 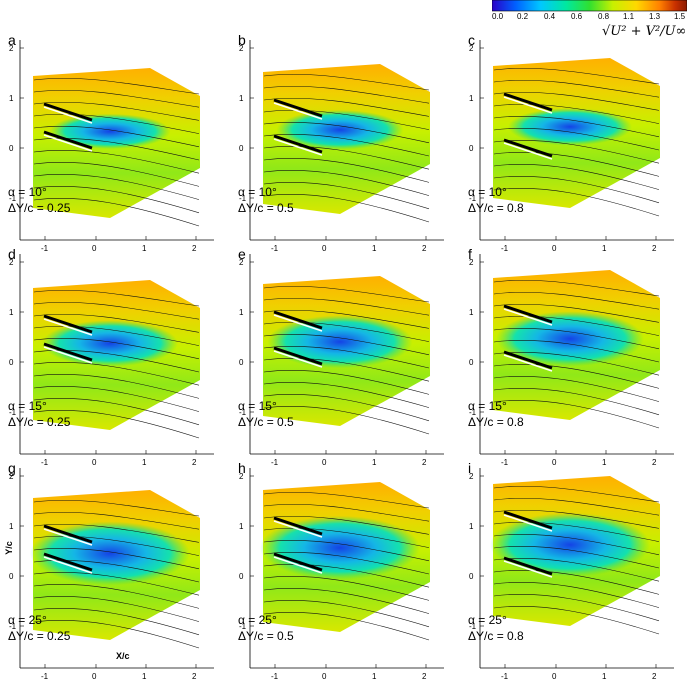 What do you see at coordinates (266, 208) in the screenshot?
I see `gap-ratio-label: ΔY/c = 0.5` at bounding box center [266, 208].